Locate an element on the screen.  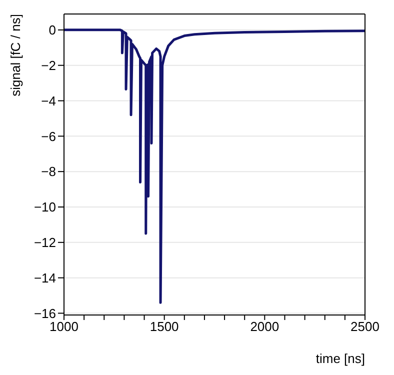
y-tick-label: −8 is located at coordinates (48, 172).